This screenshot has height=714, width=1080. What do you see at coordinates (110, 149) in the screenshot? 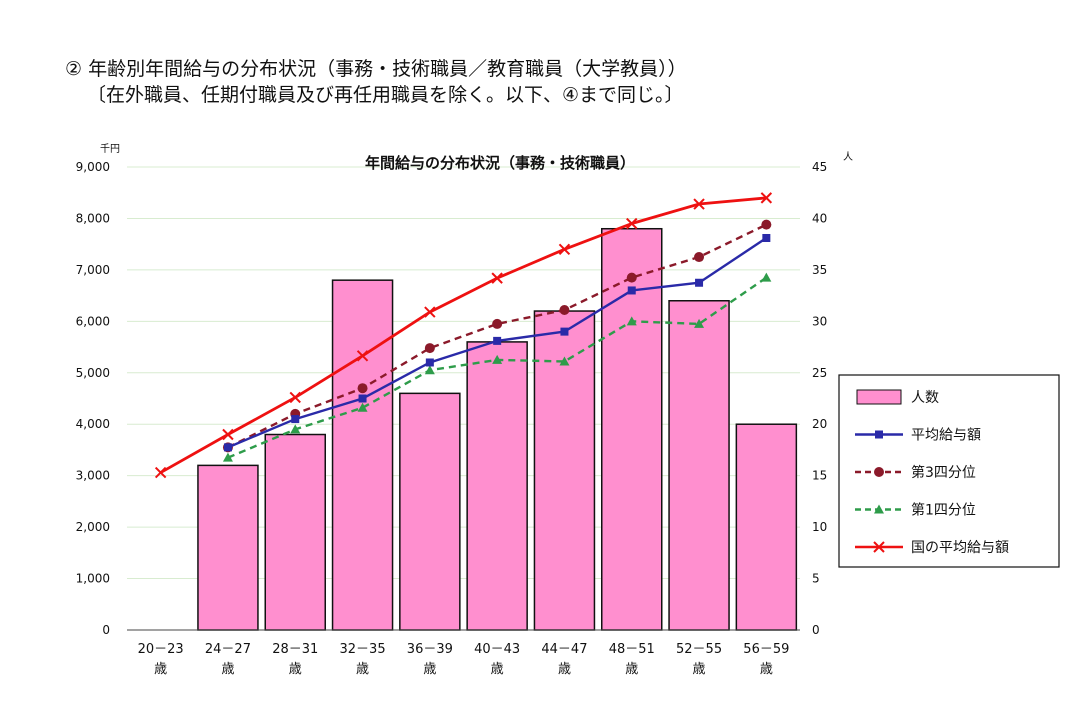
I see `left-axis-unit: 千円` at bounding box center [110, 149].